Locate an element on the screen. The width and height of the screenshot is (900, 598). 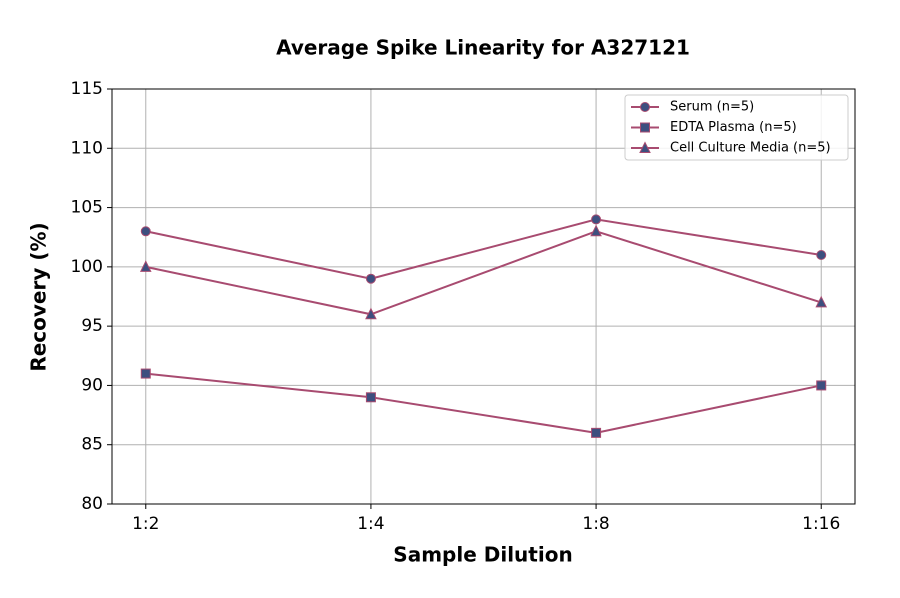
y-tick-label: 95 is located at coordinates (92, 326).